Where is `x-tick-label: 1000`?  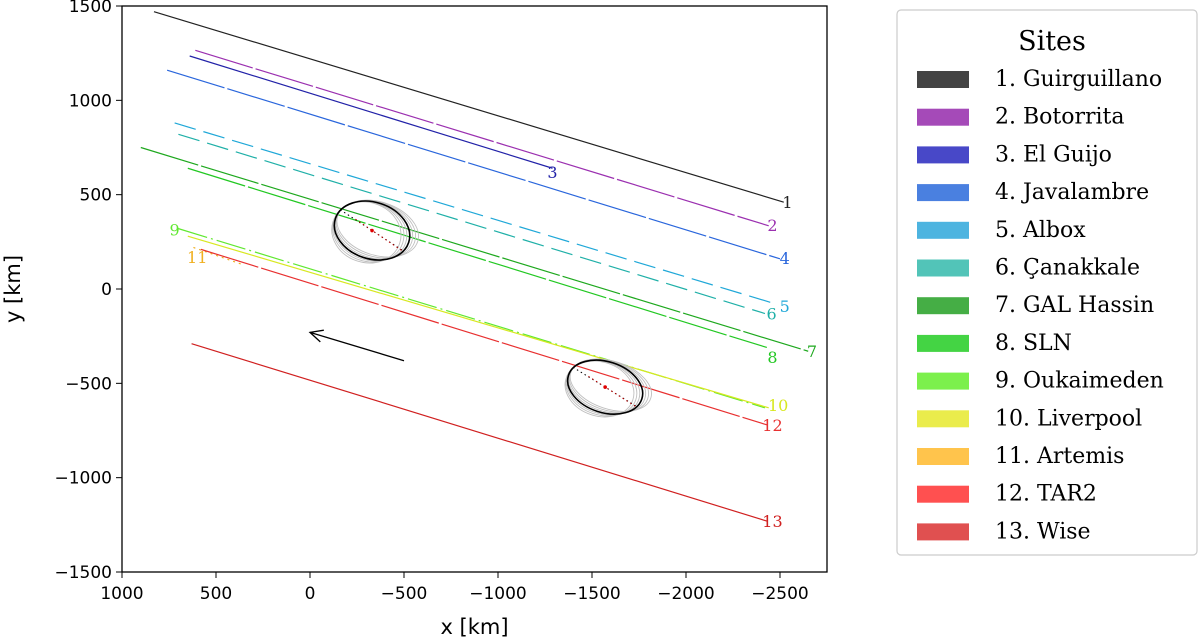
x-tick-label: 1000 is located at coordinates (121, 594).